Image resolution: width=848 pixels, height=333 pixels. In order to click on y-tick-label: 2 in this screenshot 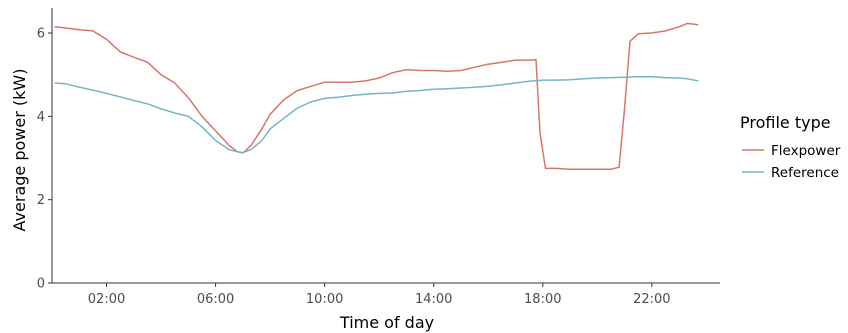, I will do `click(41, 200)`.